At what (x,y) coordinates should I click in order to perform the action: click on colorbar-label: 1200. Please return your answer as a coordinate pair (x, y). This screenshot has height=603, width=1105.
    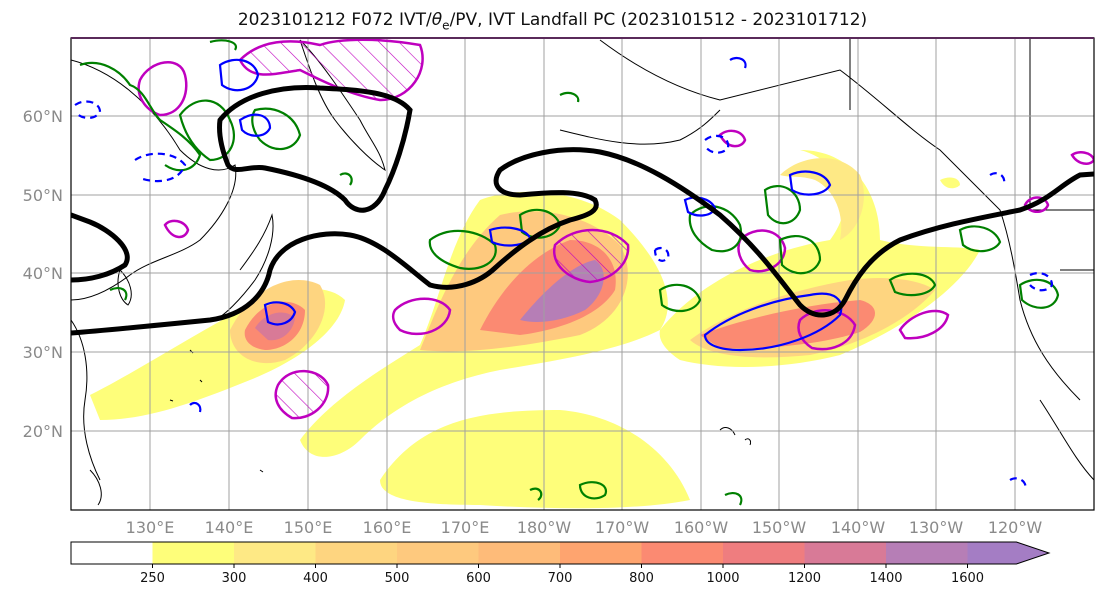
    Looking at the image, I should click on (804, 578).